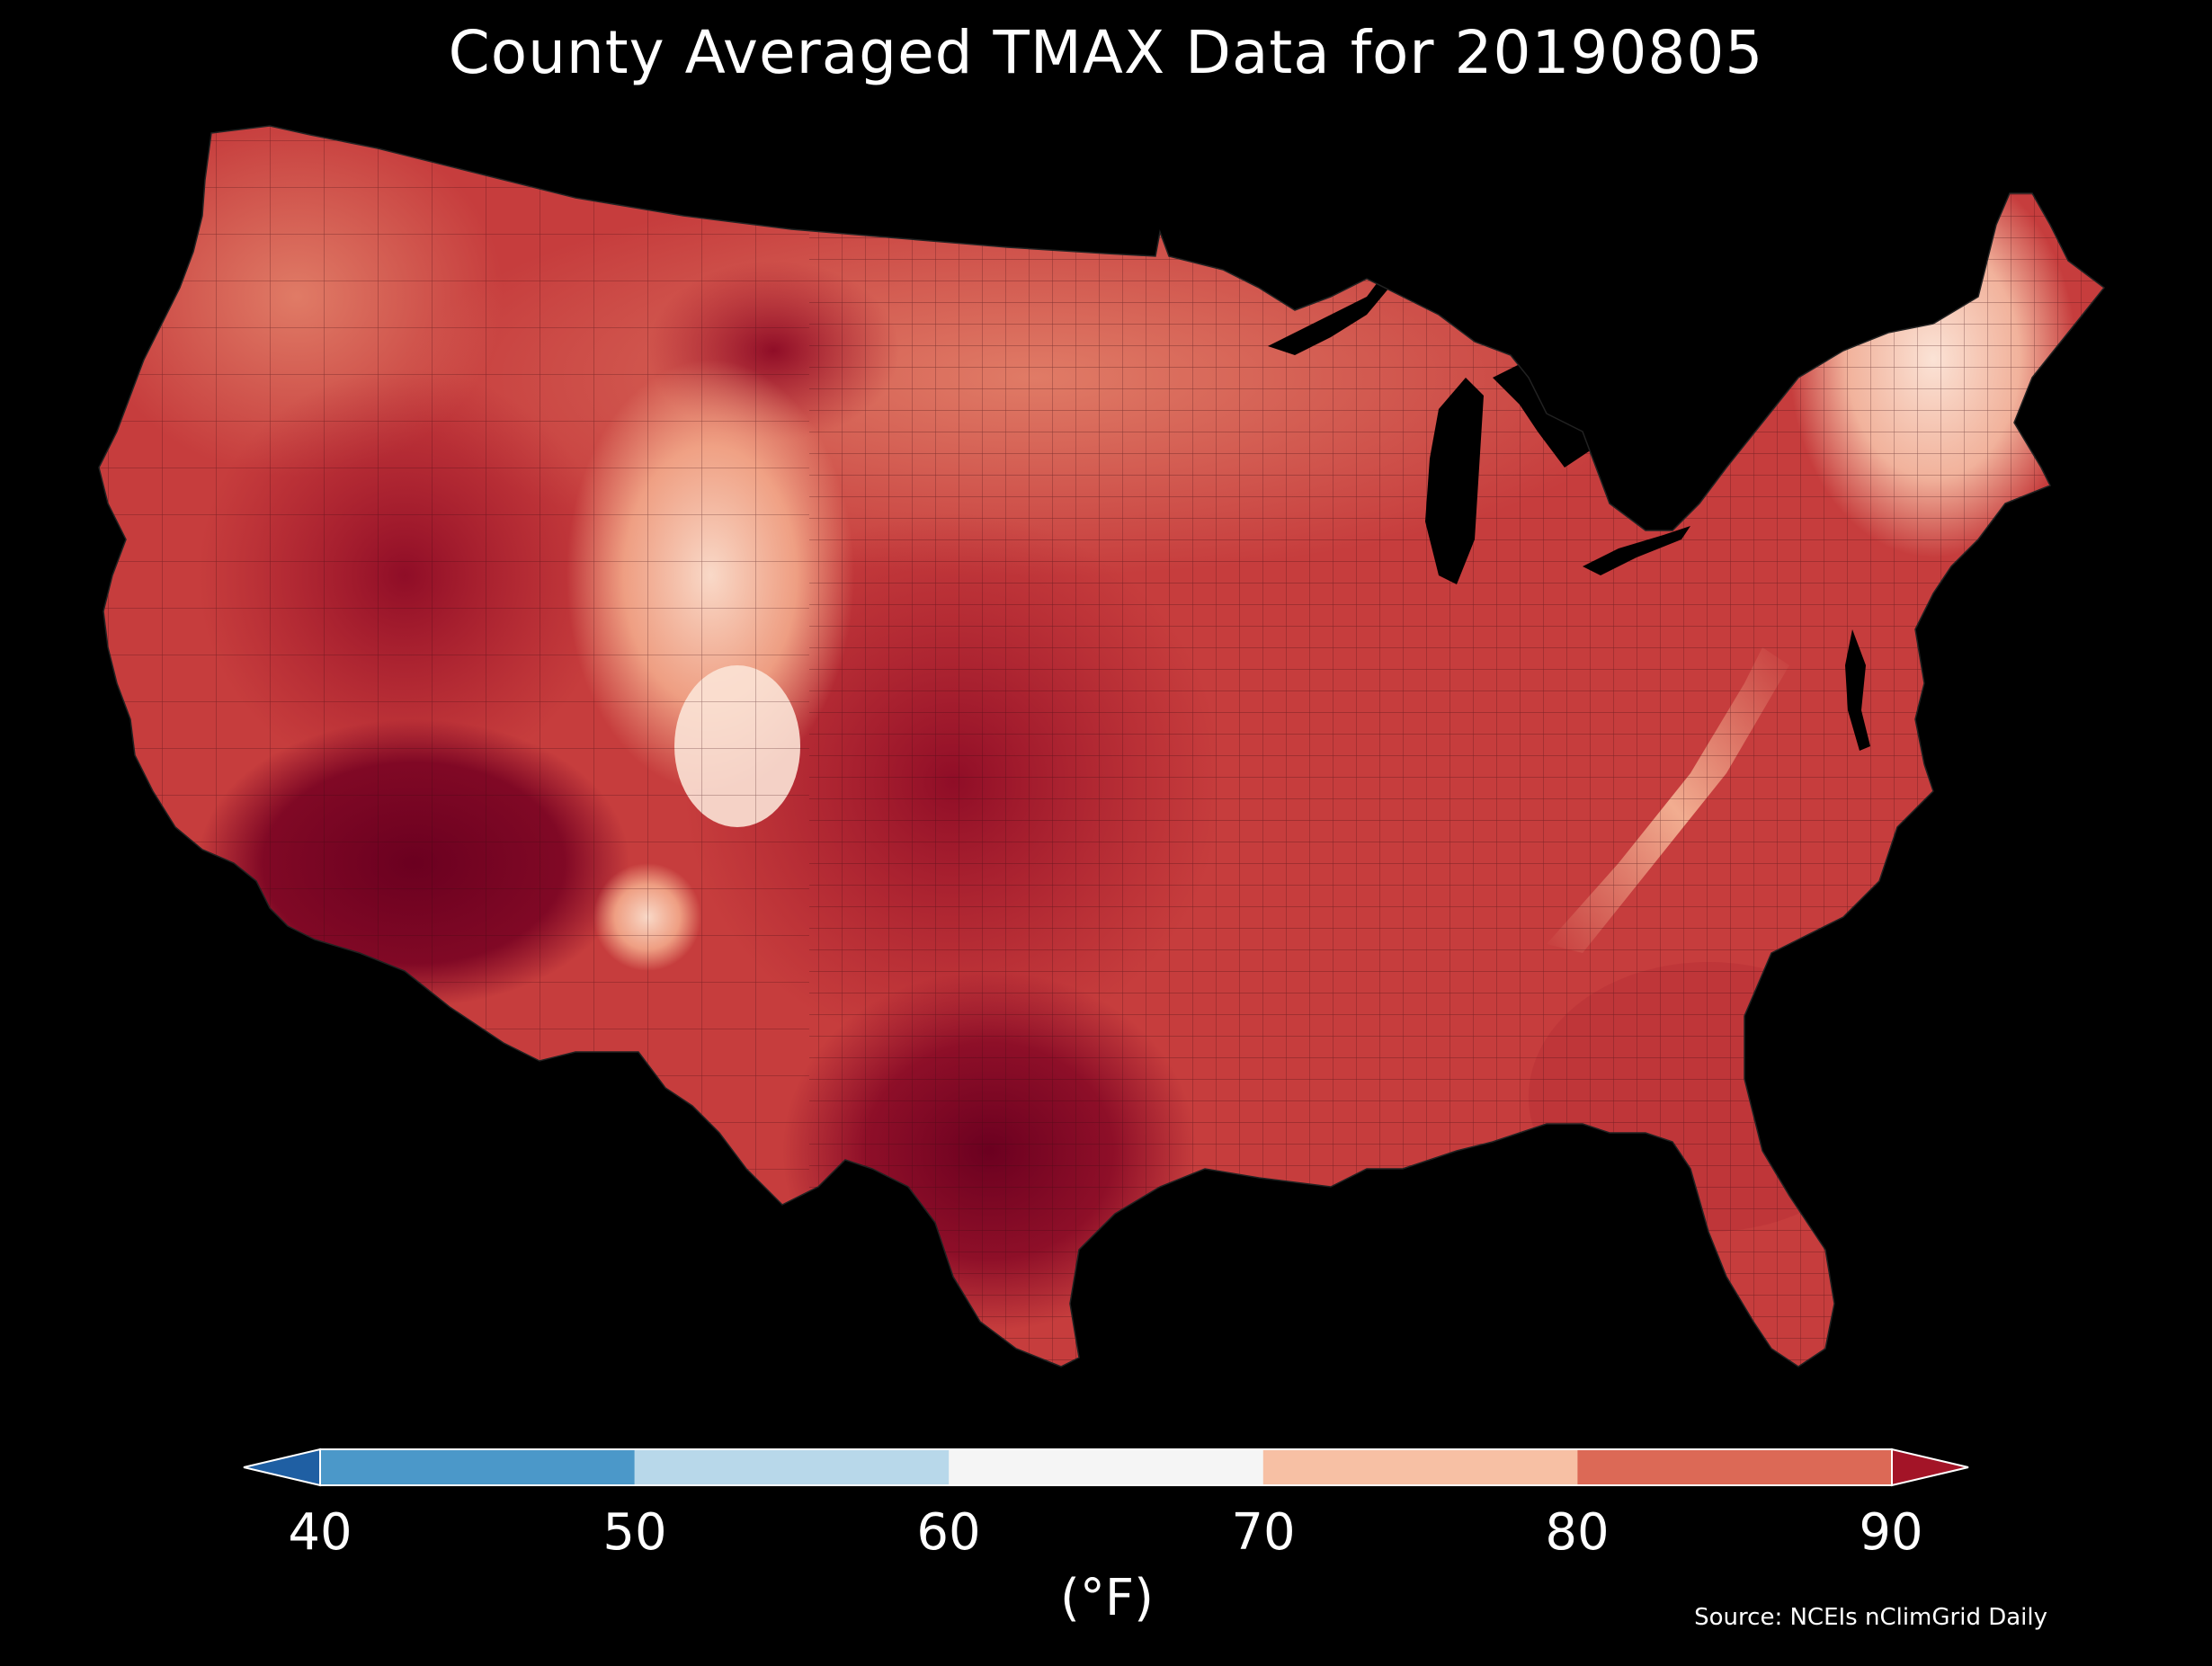 This screenshot has height=1666, width=2212. I want to click on colorbar-tick-label: 70, so click(1263, 1532).